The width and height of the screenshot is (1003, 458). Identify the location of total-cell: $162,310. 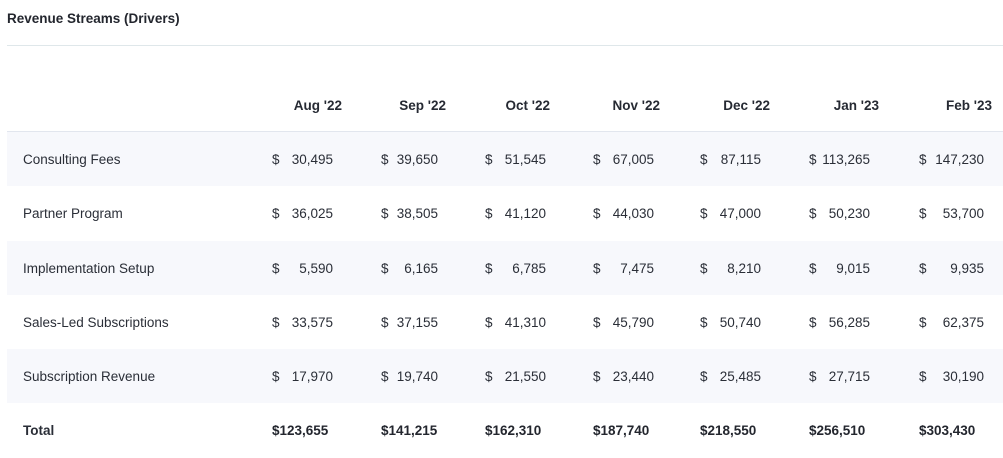
(513, 431).